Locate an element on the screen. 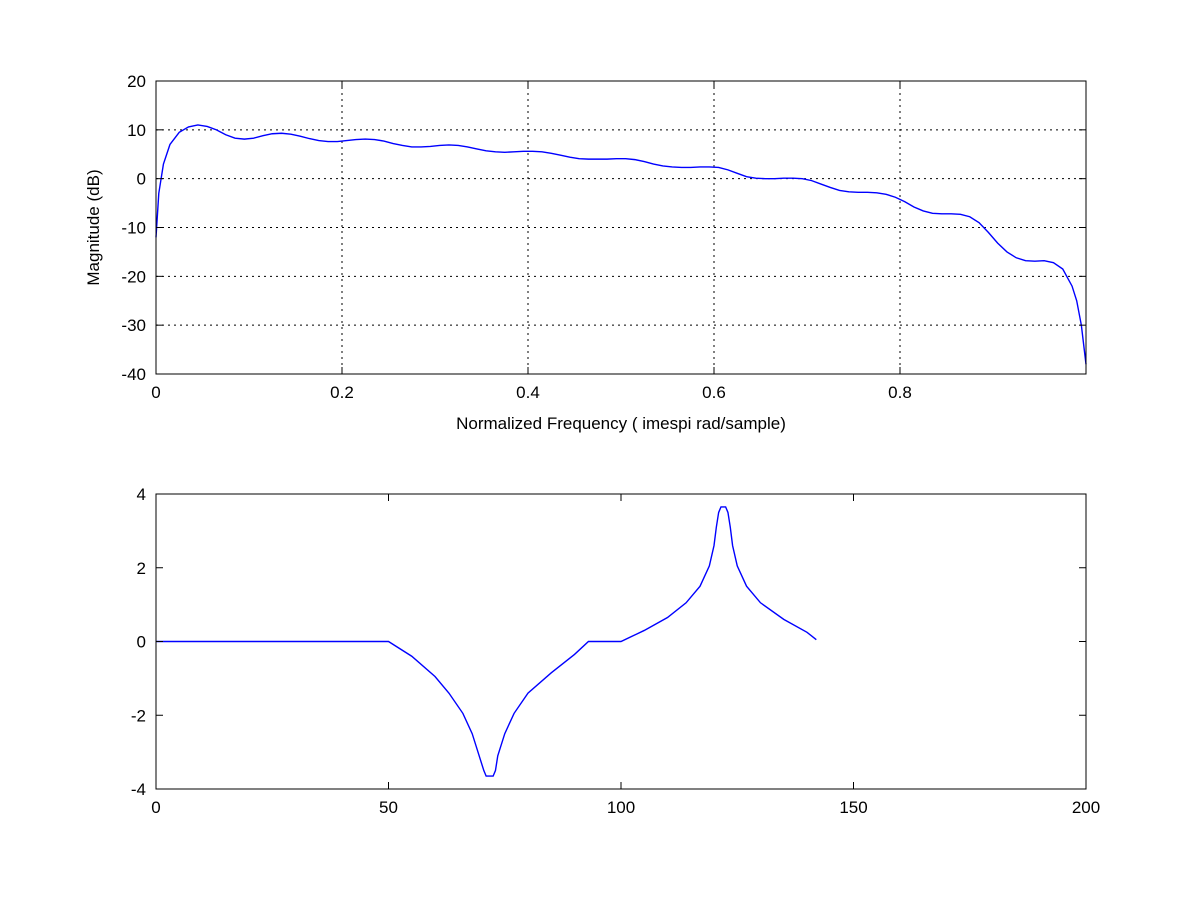 The height and width of the screenshot is (900, 1200). x-tick-labels: 0 50 100 150 200 is located at coordinates (625, 807).